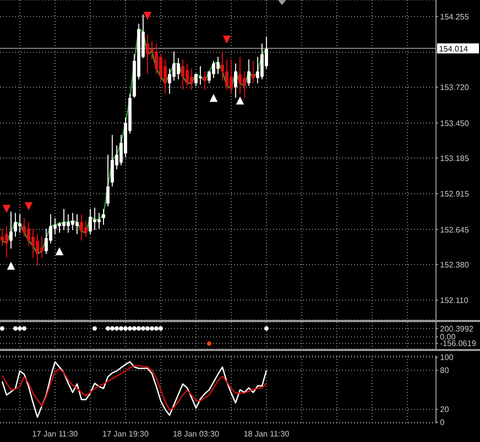 The image size is (480, 442). Describe the element at coordinates (196, 434) in the screenshot. I see `x-tick-label: 18 Jan 03:30` at that location.